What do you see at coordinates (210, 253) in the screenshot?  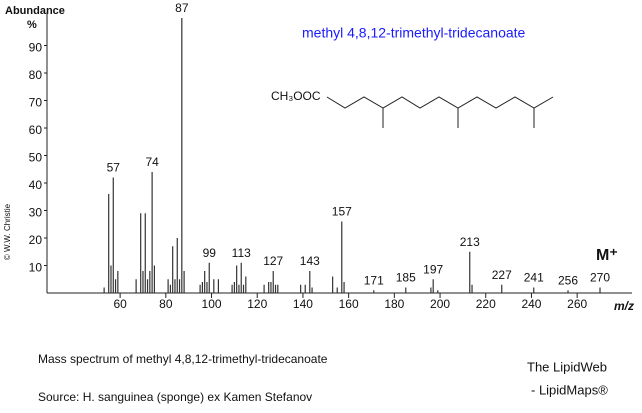 I see `peak-label: 99` at bounding box center [210, 253].